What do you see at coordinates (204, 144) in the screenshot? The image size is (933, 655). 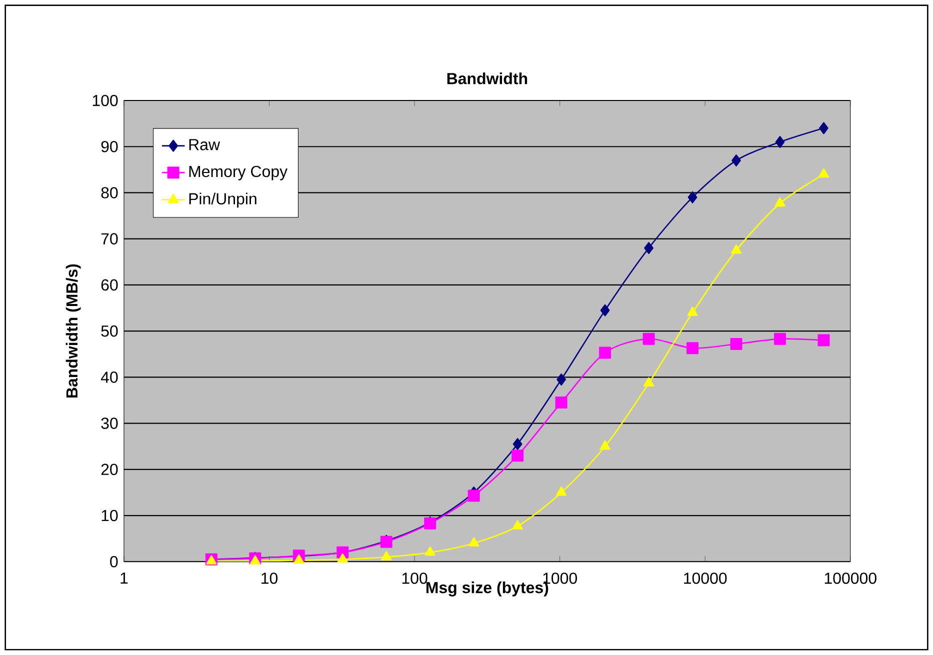 I see `legend-label: Raw` at bounding box center [204, 144].